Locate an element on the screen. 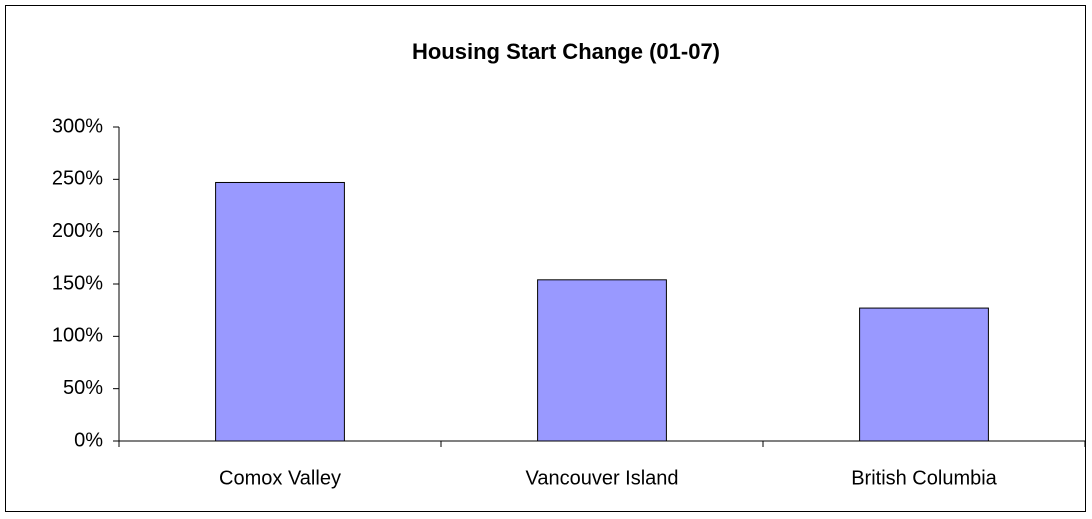  x-tick-label: Comox Valley is located at coordinates (280, 478).